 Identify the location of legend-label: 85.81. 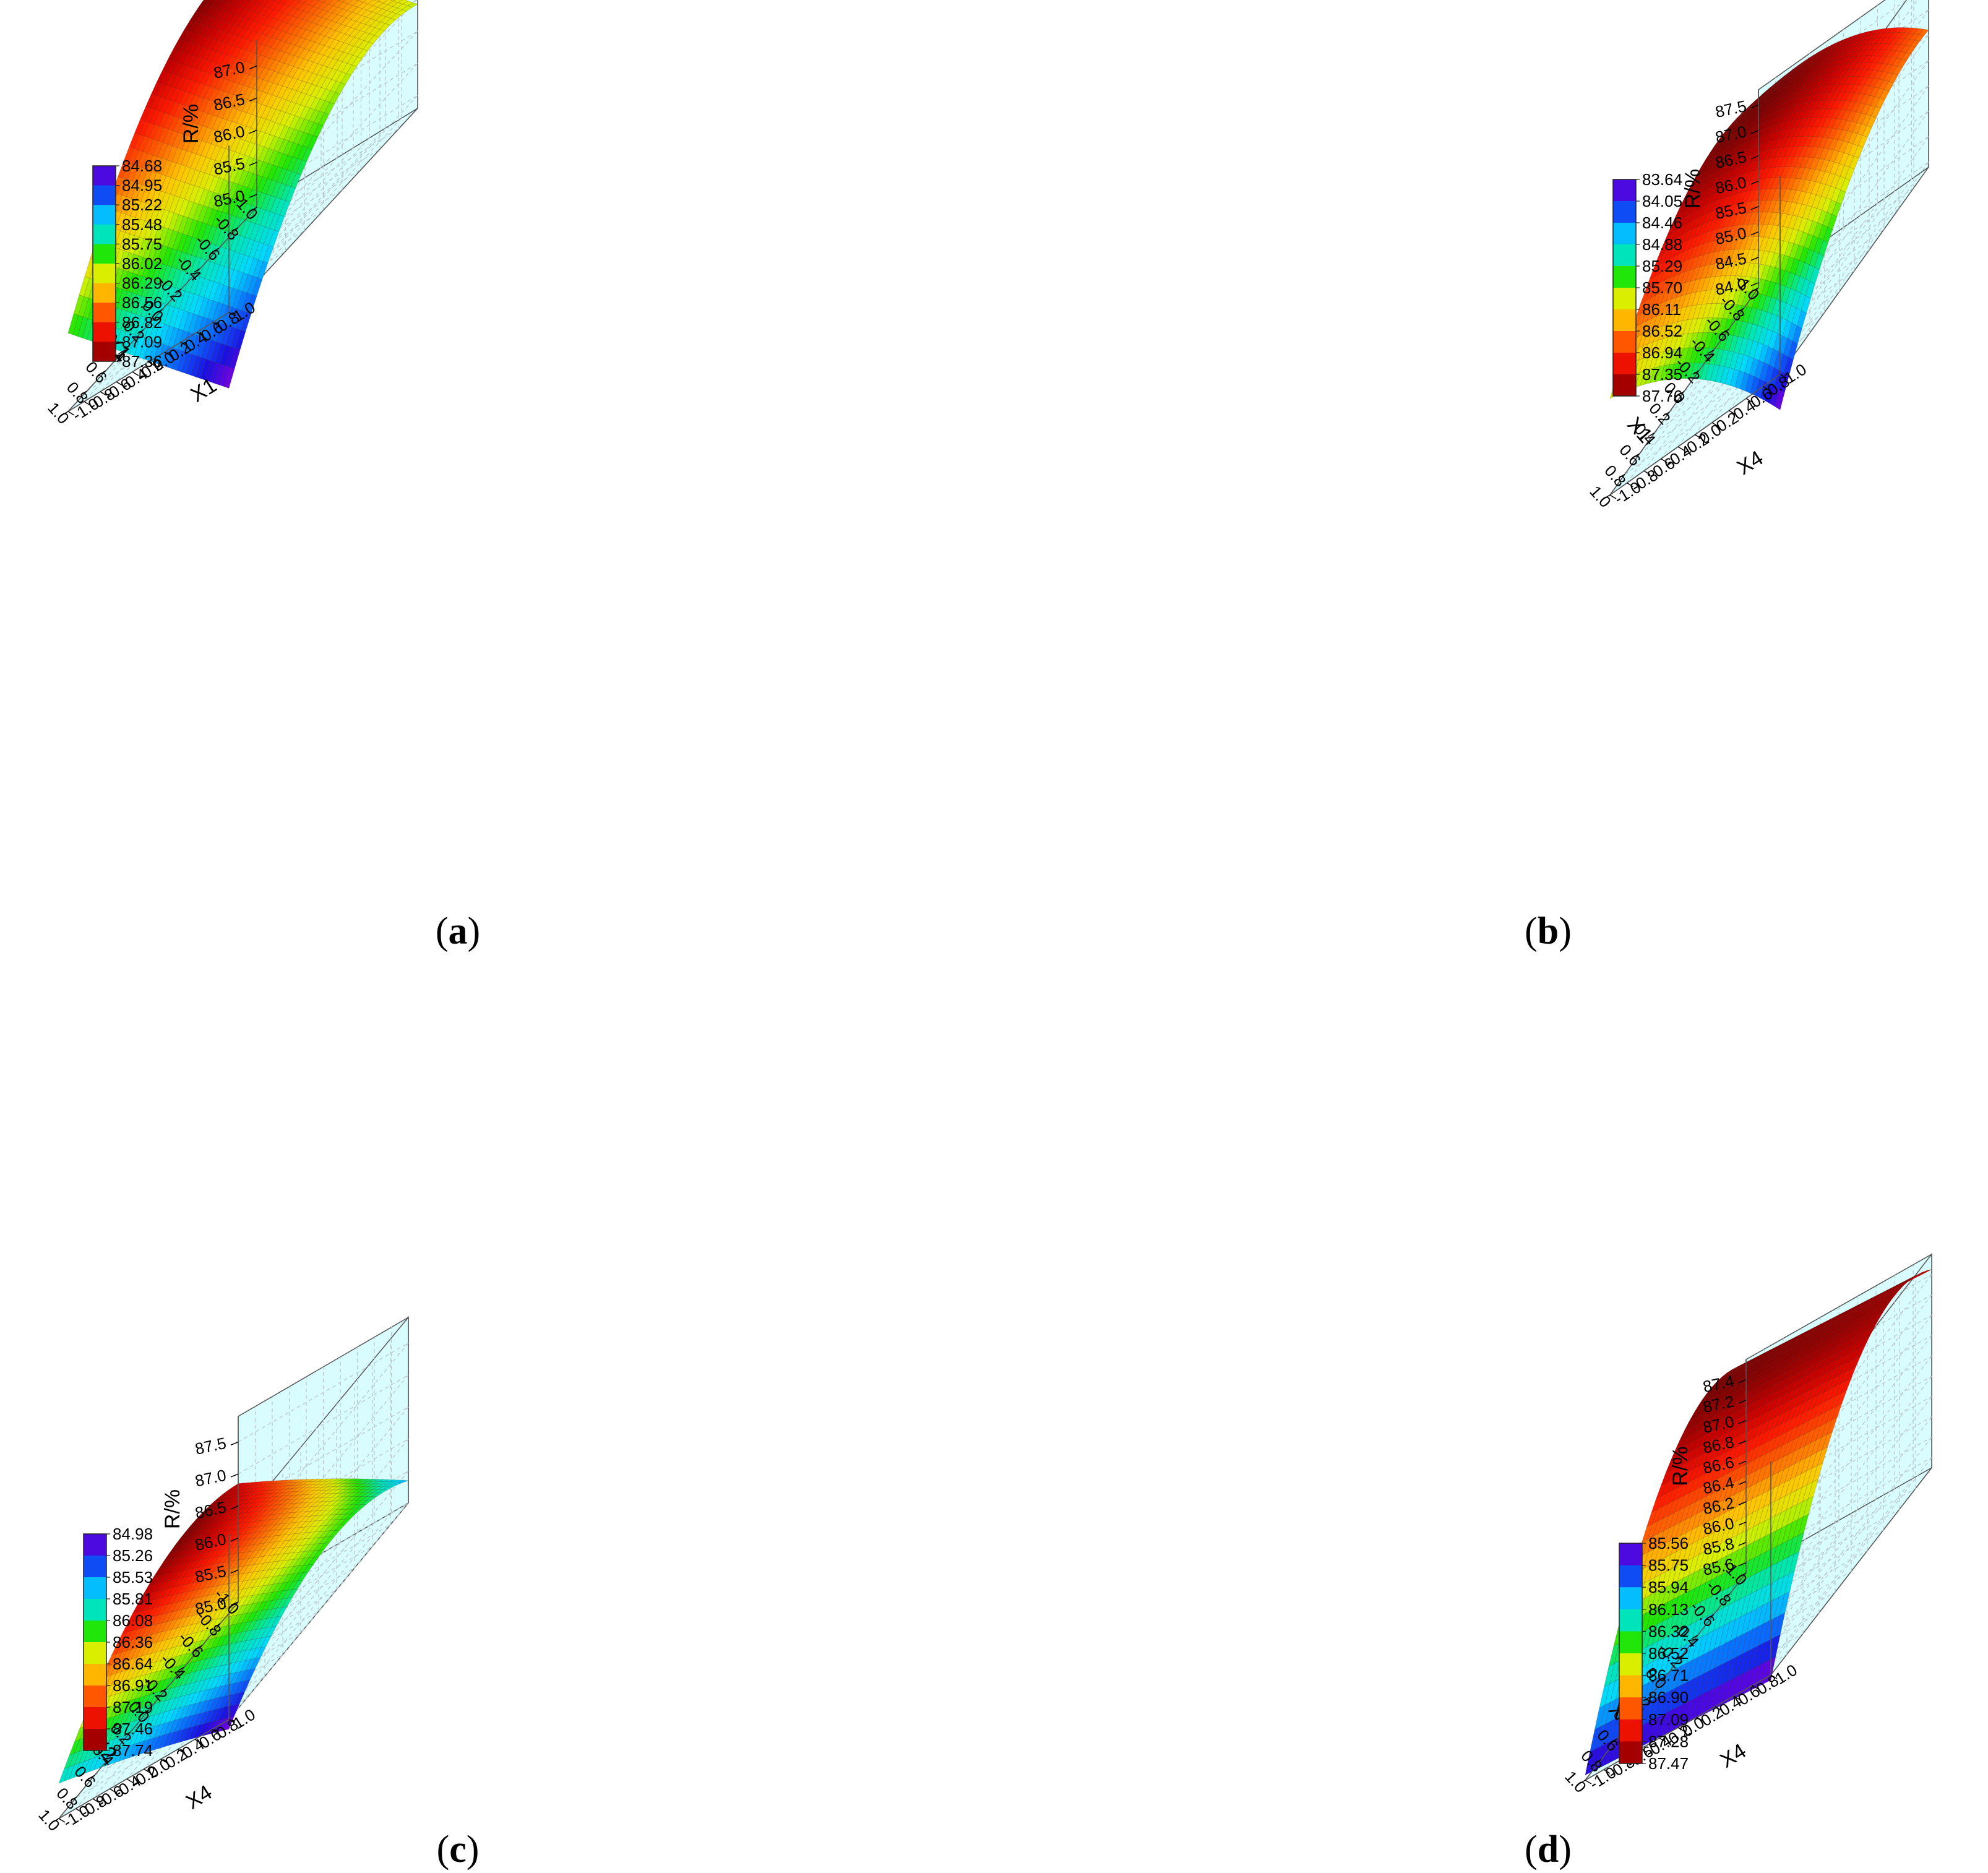
(133, 1599).